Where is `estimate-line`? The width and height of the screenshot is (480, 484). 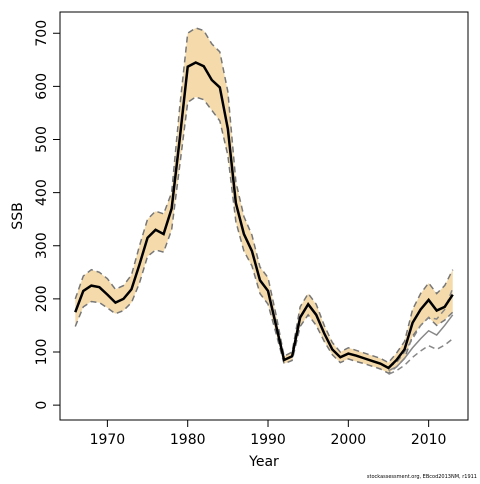 estimate-line is located at coordinates (421, 343).